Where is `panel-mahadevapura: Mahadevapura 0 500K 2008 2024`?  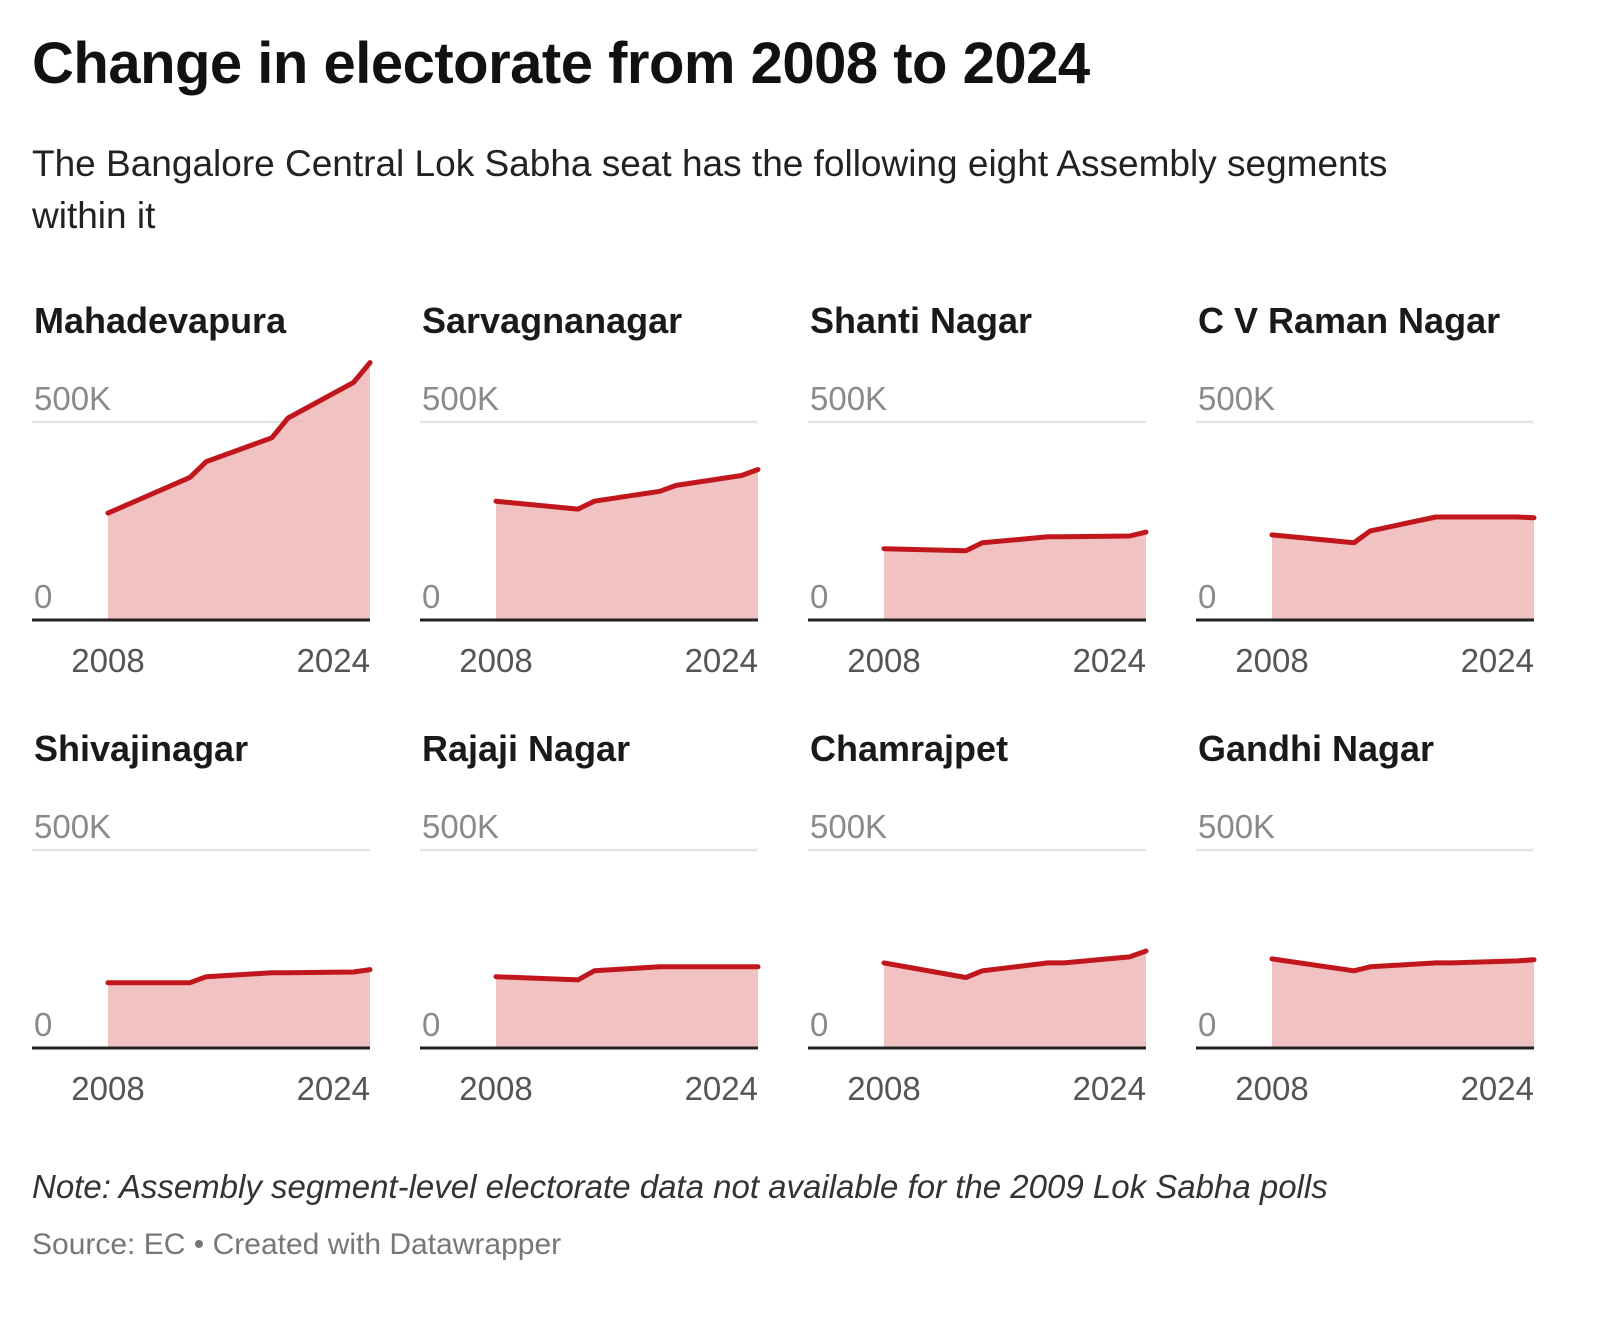 panel-mahadevapura: Mahadevapura 0 500K 2008 2024 is located at coordinates (202, 500).